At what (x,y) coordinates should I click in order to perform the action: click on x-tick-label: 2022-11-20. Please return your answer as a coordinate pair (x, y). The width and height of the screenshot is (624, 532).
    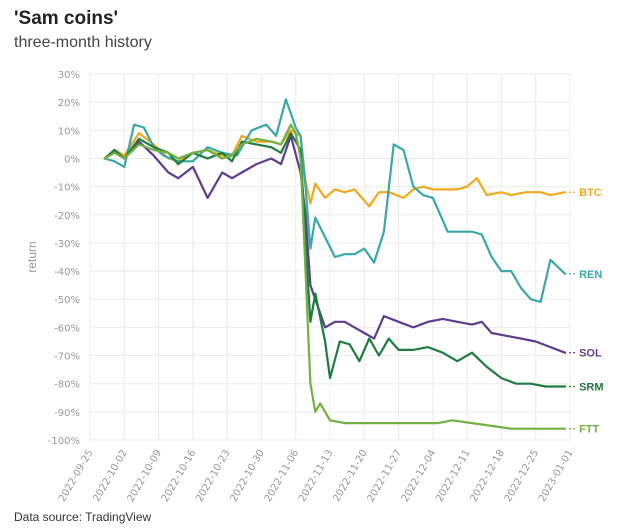
    Looking at the image, I should click on (350, 476).